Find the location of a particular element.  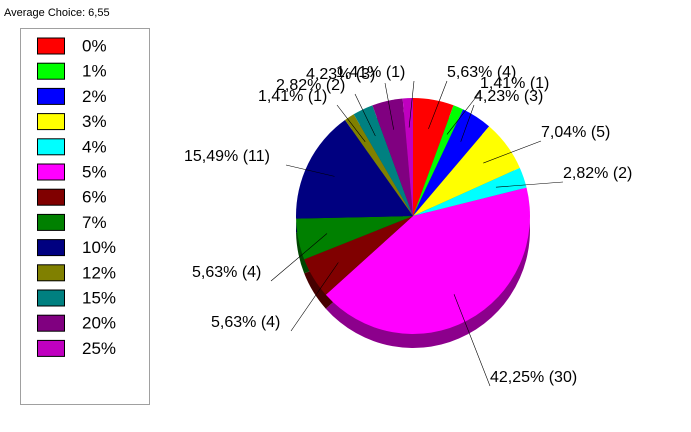

legend-label: 7% is located at coordinates (94, 222).